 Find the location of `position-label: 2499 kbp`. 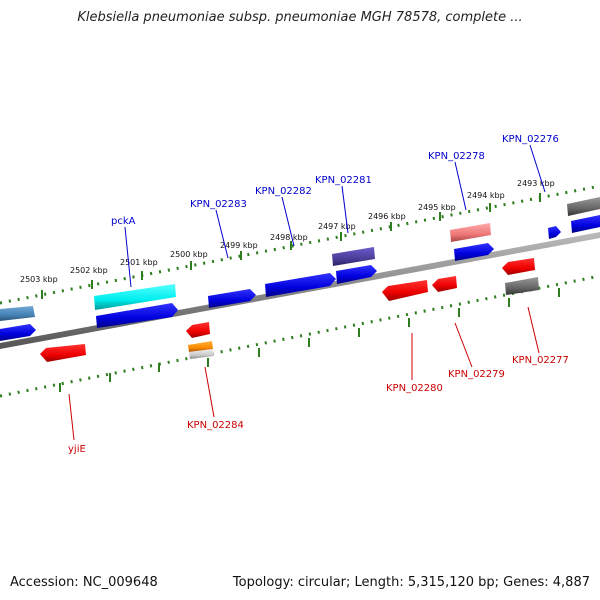

position-label: 2499 kbp is located at coordinates (239, 245).